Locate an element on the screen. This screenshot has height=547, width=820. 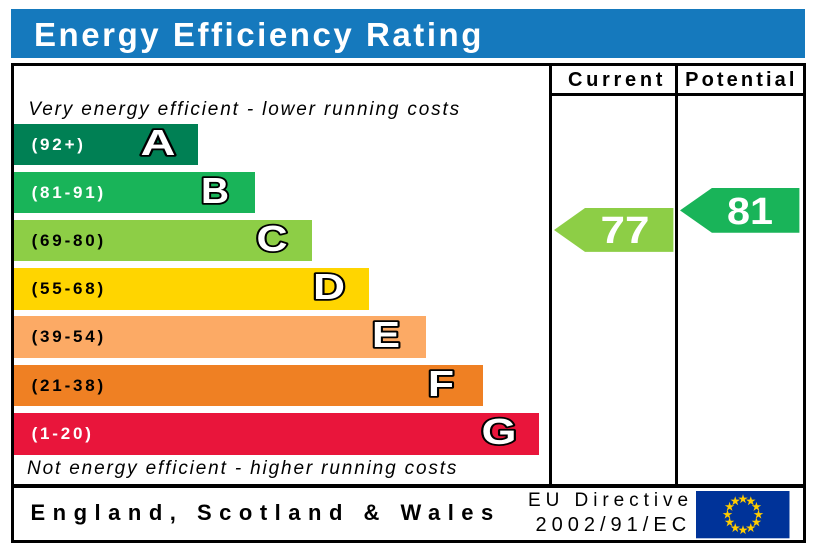
svg-text: D is located at coordinates (329, 287).